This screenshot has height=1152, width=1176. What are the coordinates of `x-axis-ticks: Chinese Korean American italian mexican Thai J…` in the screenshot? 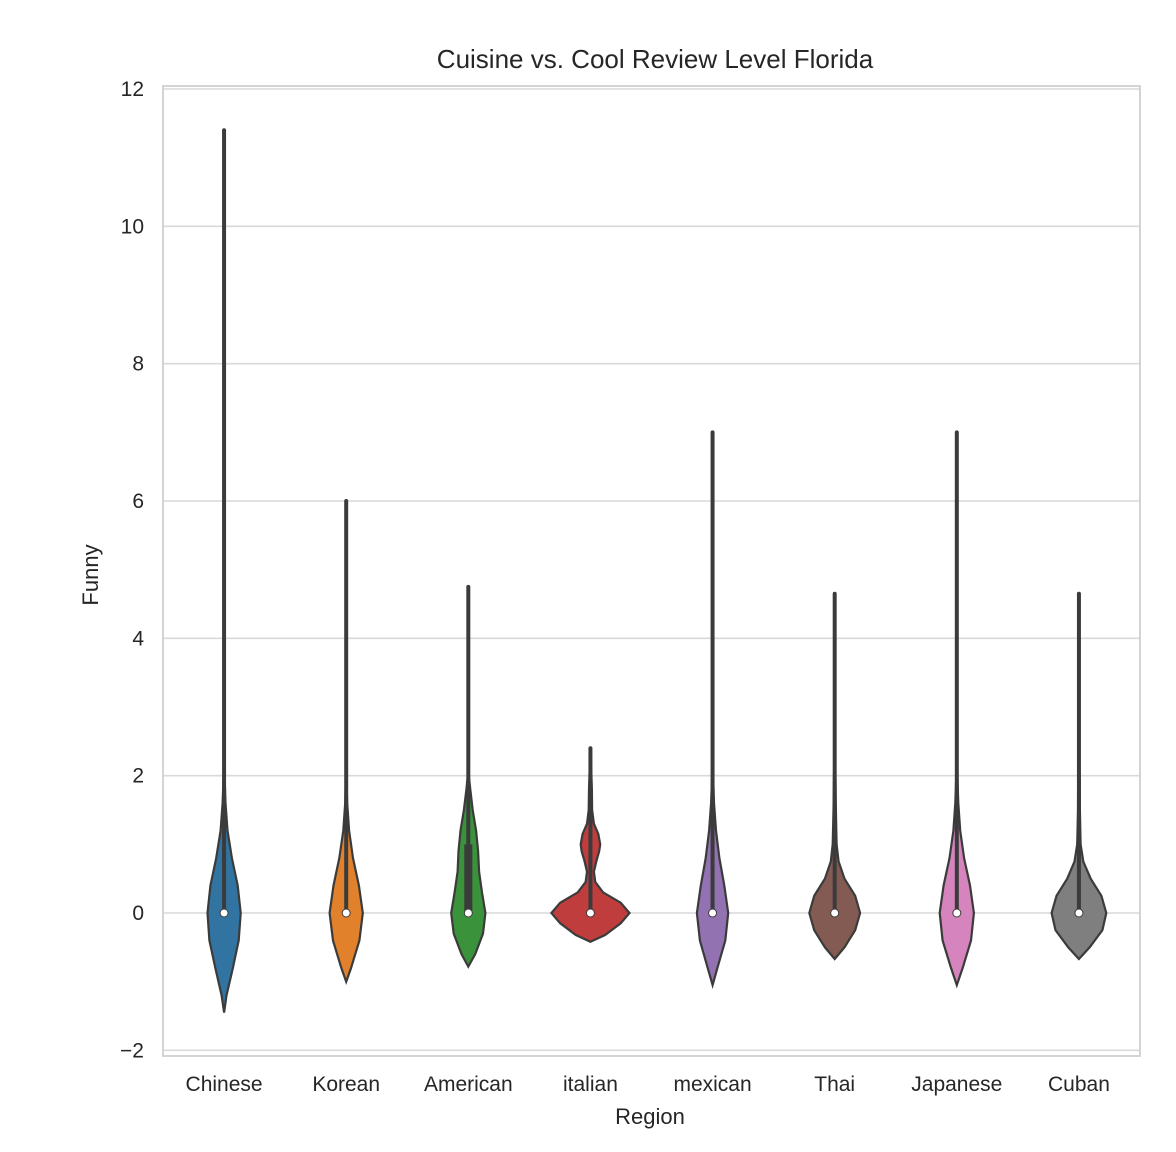 It's located at (648, 1084).